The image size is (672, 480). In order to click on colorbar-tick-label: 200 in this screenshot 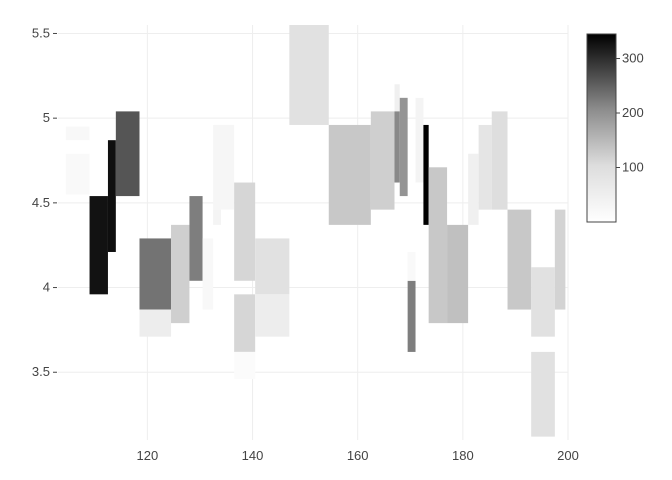, I will do `click(633, 112)`.